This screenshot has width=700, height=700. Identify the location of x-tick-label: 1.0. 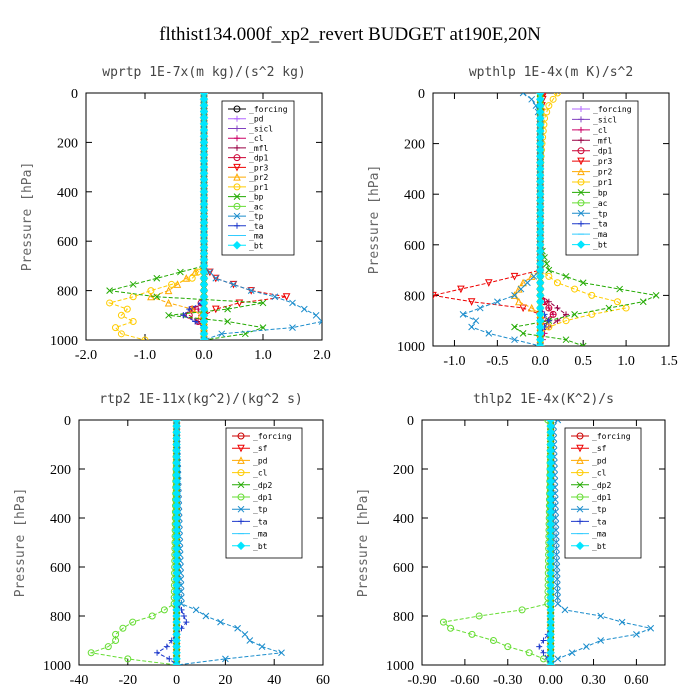
(626, 361).